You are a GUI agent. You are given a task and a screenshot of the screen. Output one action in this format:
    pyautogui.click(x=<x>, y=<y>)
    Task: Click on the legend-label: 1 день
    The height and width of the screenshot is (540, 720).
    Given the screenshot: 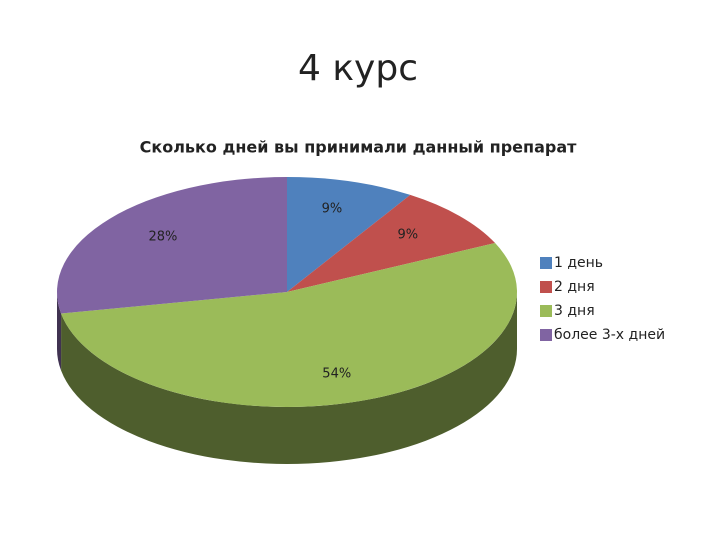 What is the action you would take?
    pyautogui.click(x=578, y=263)
    